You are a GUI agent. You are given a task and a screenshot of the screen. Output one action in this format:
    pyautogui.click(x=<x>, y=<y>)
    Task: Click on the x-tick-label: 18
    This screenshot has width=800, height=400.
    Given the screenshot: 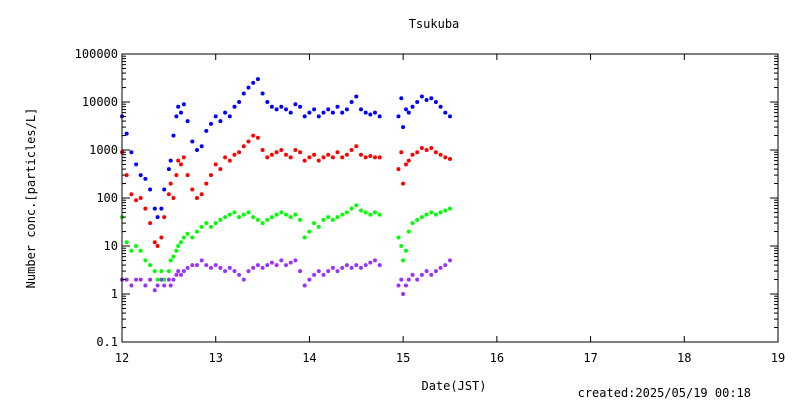 What is the action you would take?
    pyautogui.click(x=684, y=358)
    